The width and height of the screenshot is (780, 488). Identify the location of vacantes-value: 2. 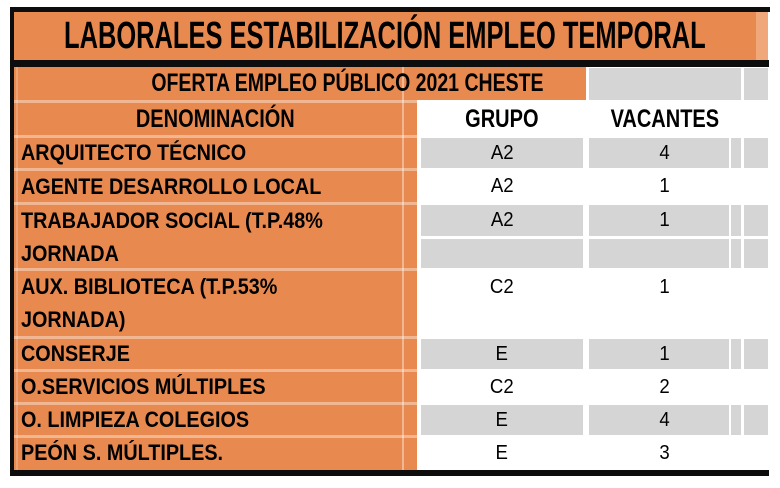
(665, 386).